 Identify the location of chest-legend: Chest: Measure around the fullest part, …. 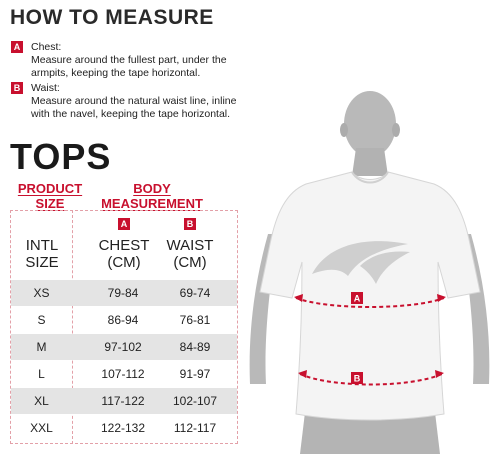
(129, 60).